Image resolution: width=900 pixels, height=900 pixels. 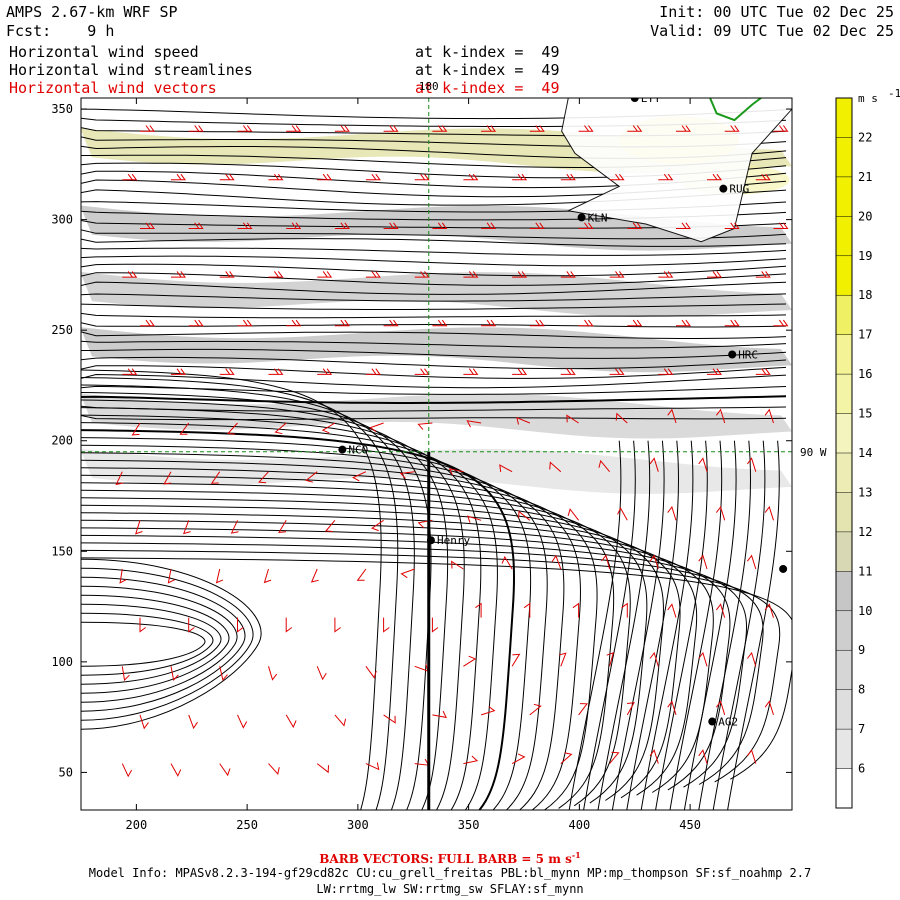 I want to click on colorbar-label: 9, so click(x=861, y=650).